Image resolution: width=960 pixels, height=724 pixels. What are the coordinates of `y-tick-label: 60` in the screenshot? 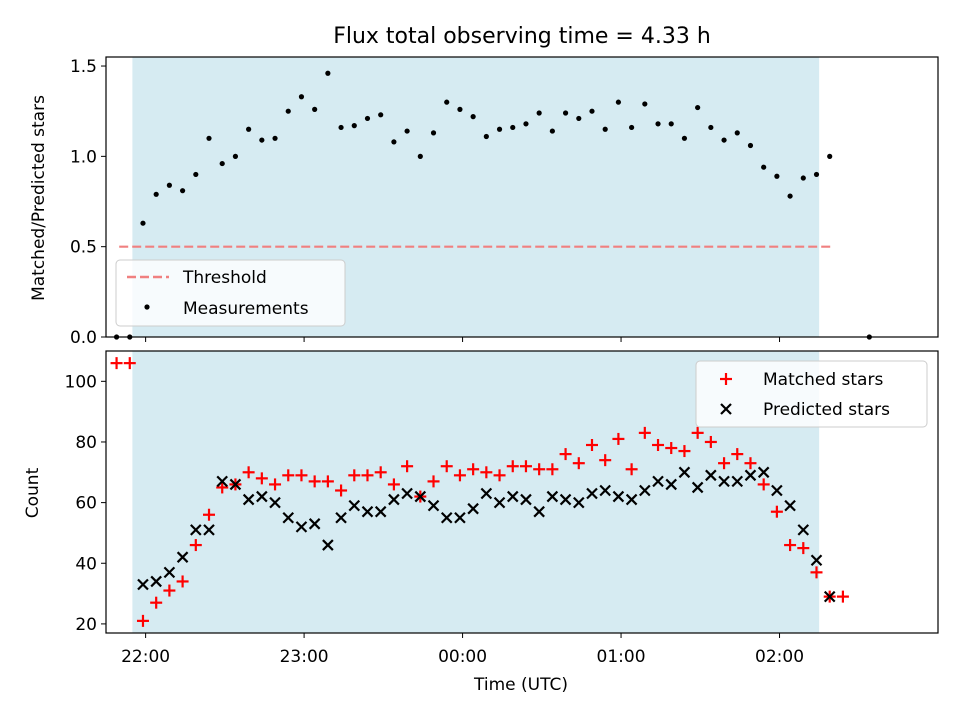 It's located at (86, 504).